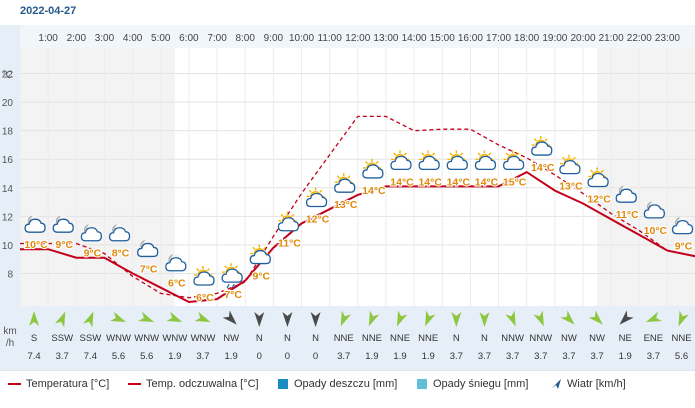 Image resolution: width=695 pixels, height=408 pixels. What do you see at coordinates (646, 177) in the screenshot?
I see `night-shading-right` at bounding box center [646, 177].